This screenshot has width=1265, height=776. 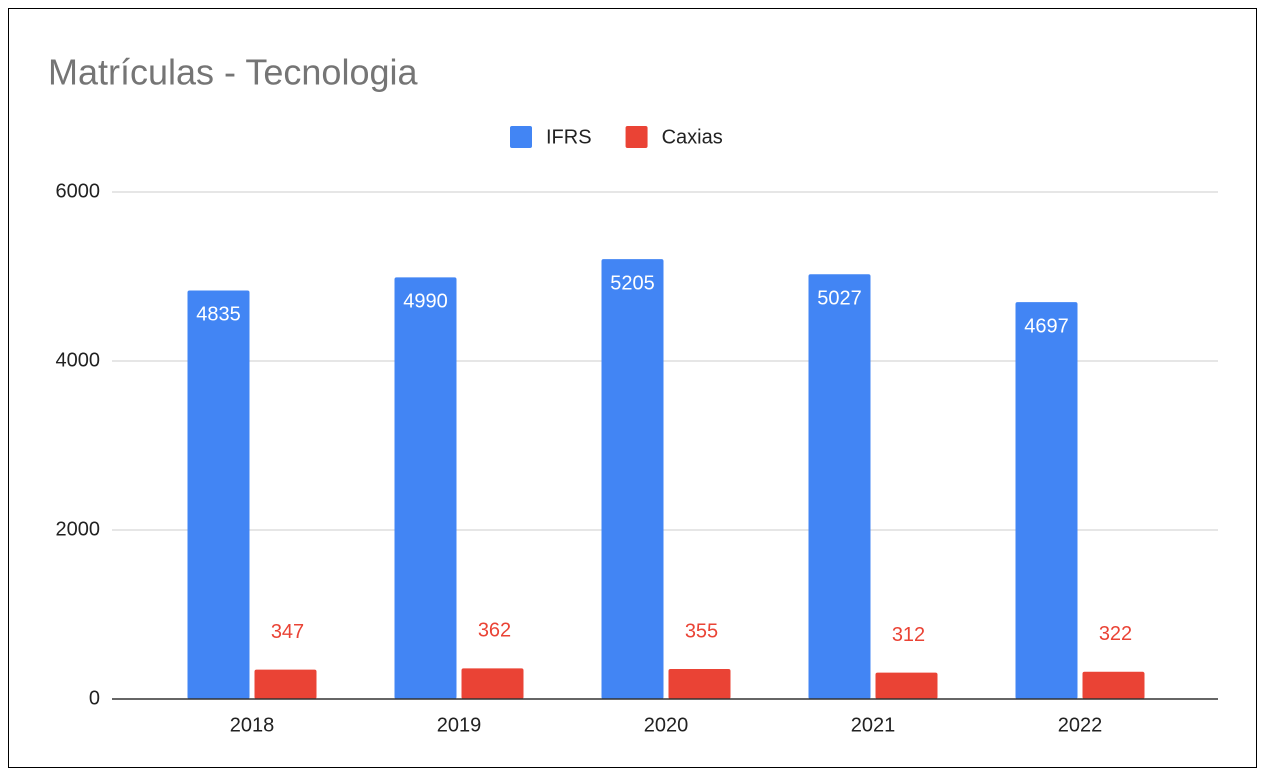 I want to click on legend-label: IFRS, so click(x=569, y=137).